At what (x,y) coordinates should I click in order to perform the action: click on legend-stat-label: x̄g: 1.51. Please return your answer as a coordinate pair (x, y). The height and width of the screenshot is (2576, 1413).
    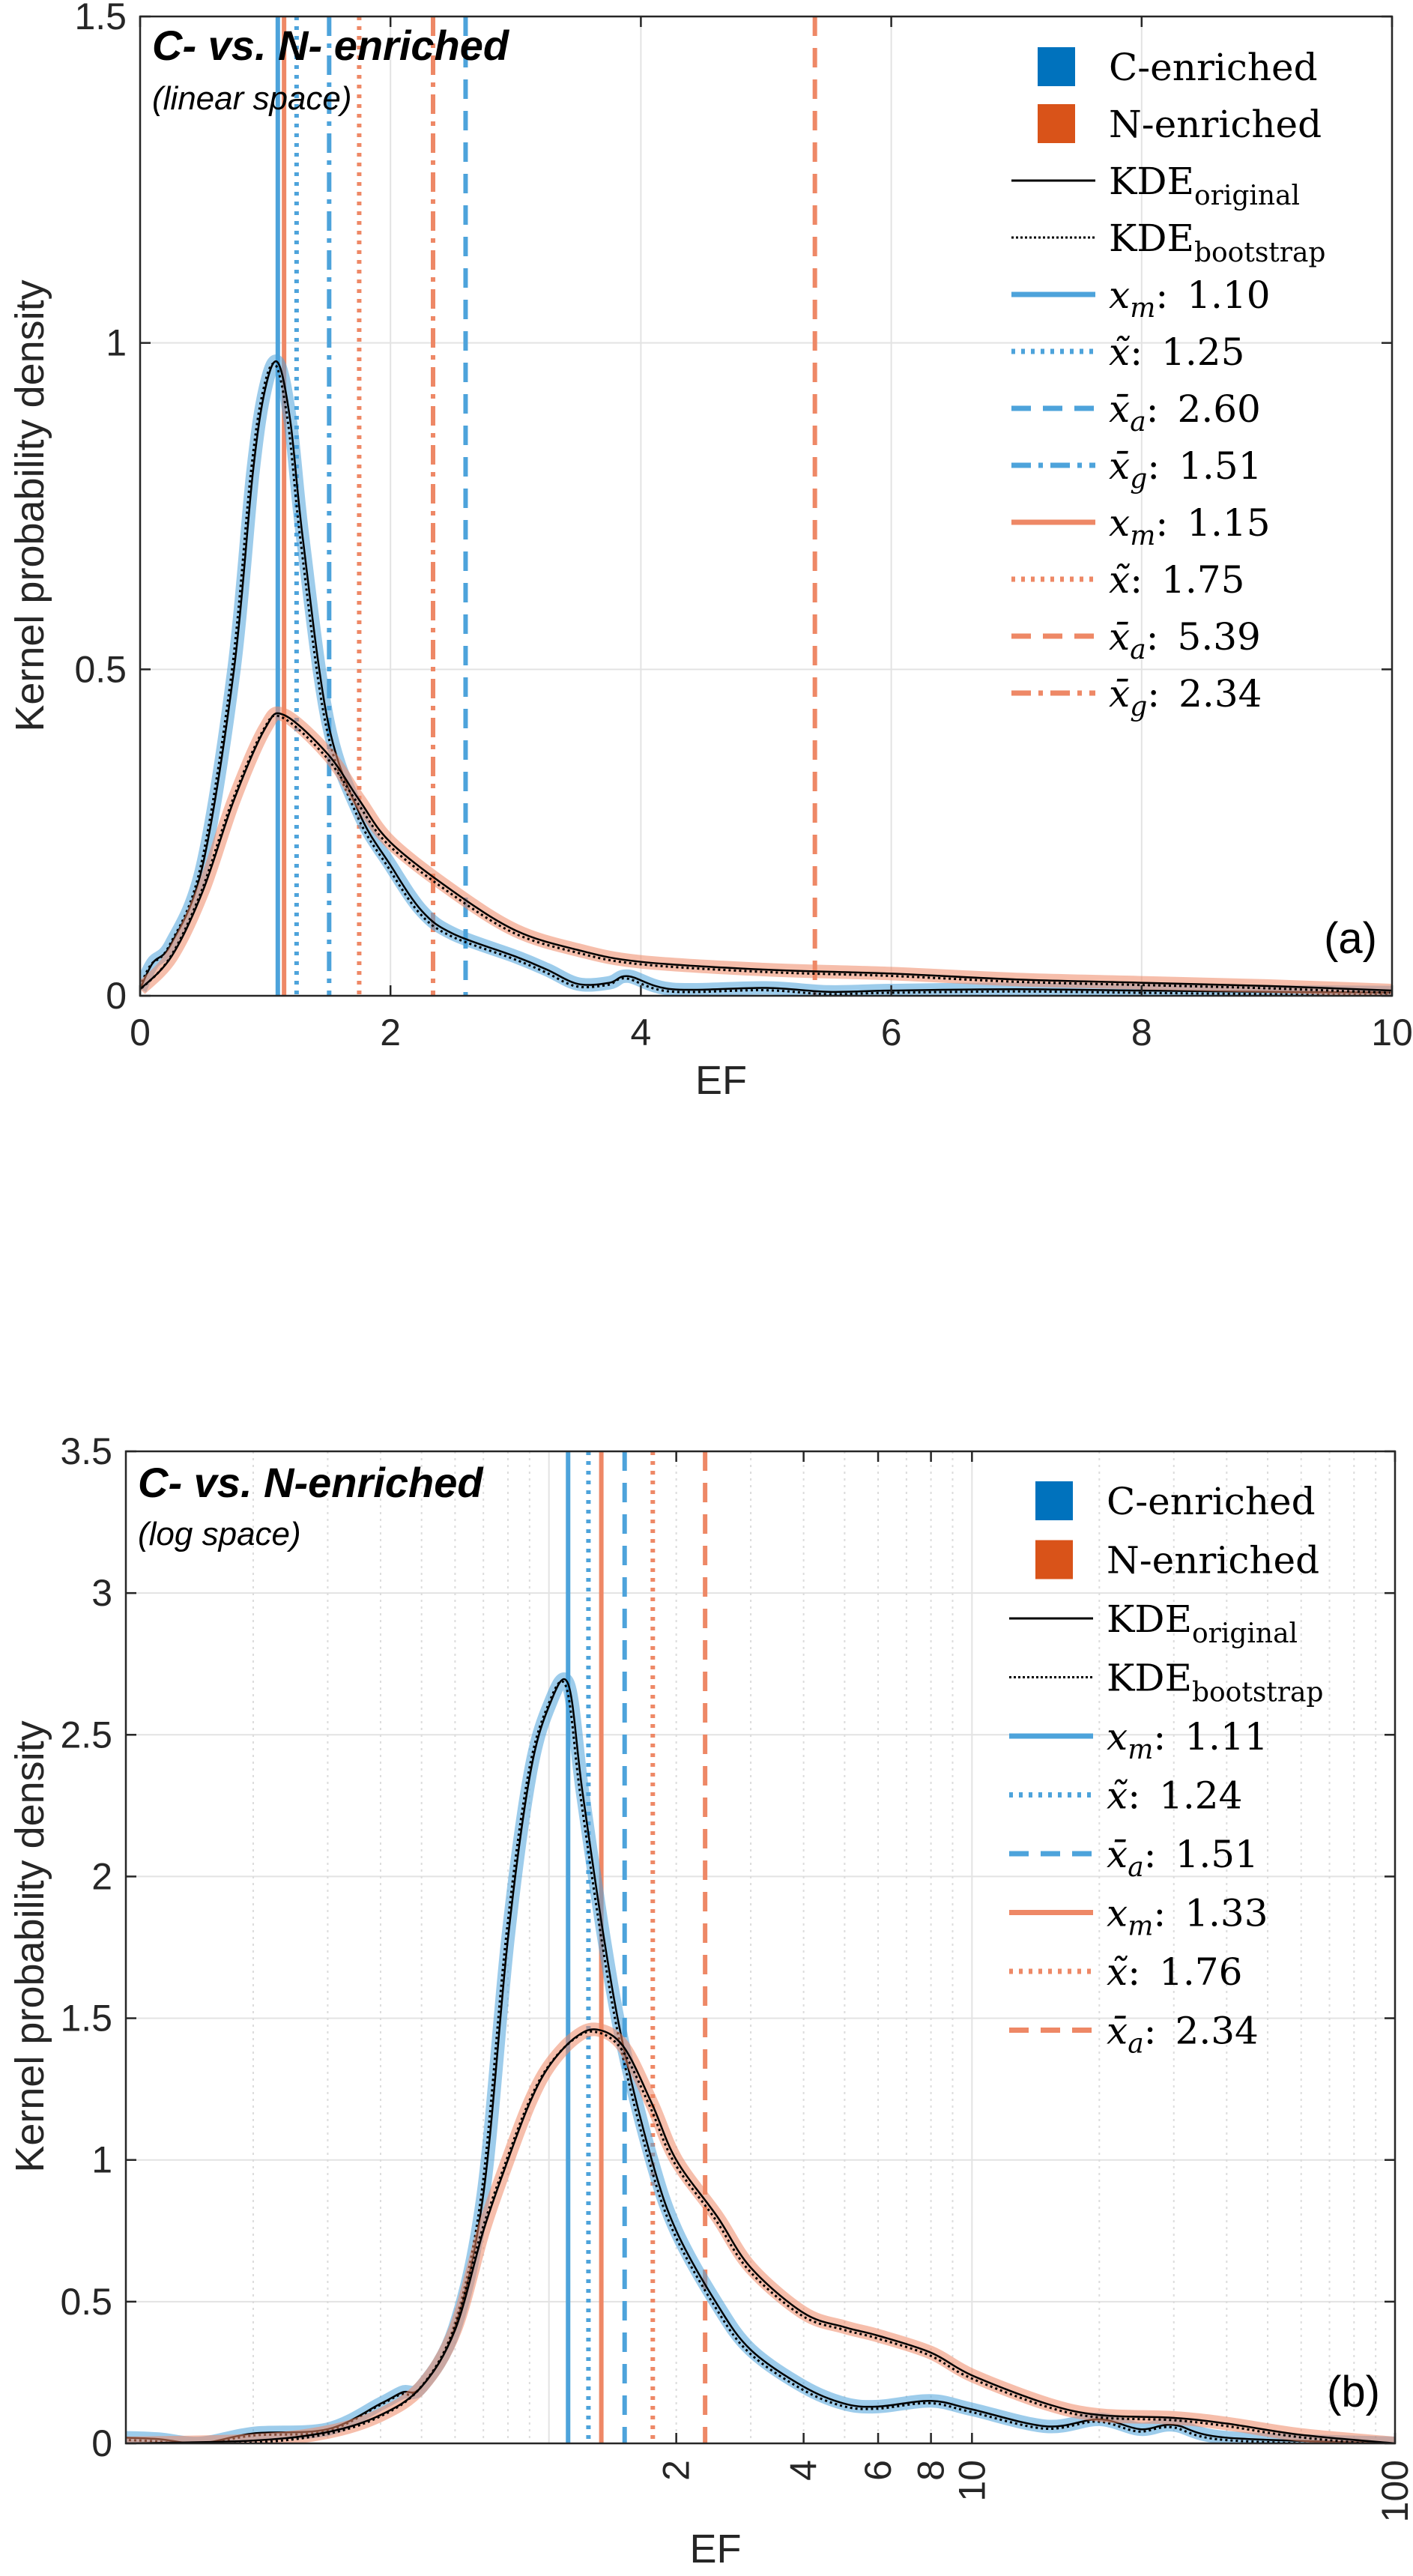
    Looking at the image, I should click on (1185, 469).